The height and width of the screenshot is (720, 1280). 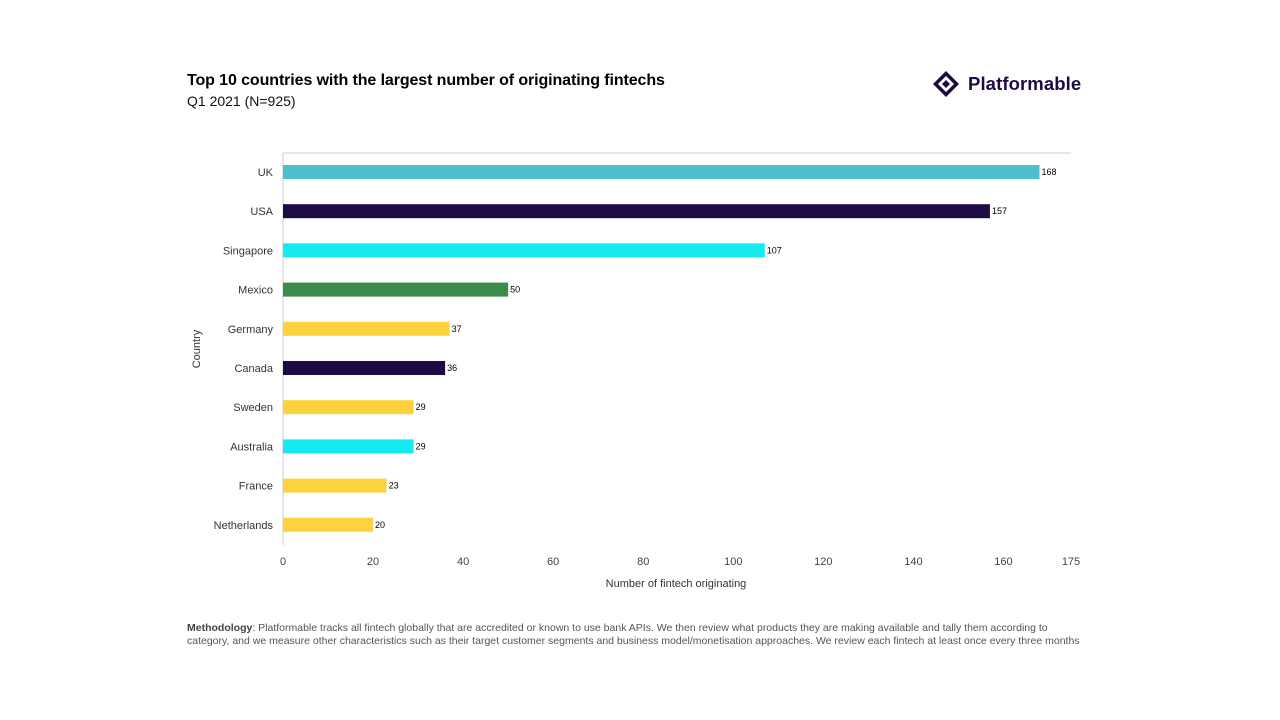 What do you see at coordinates (1071, 562) in the screenshot?
I see `x-tick-label: 175` at bounding box center [1071, 562].